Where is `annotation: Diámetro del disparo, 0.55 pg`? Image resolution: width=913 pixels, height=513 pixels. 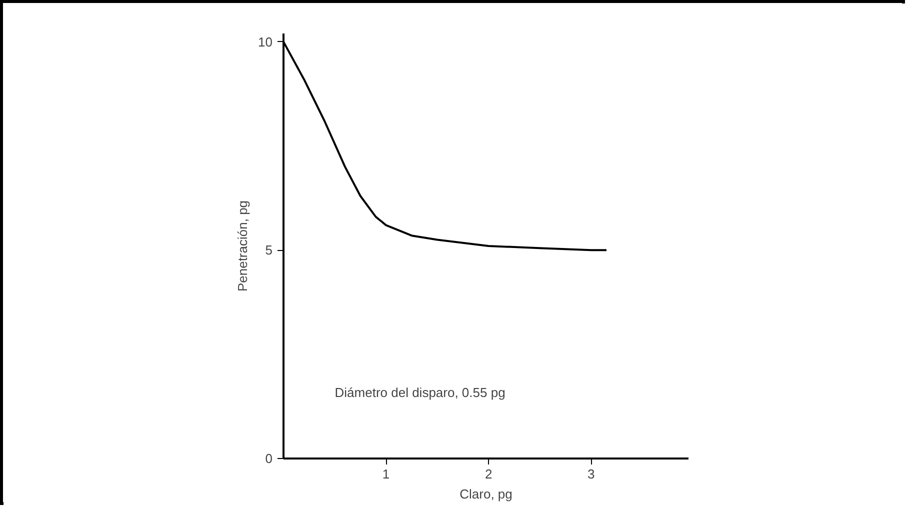 annotation: Diámetro del disparo, 0.55 pg is located at coordinates (420, 392).